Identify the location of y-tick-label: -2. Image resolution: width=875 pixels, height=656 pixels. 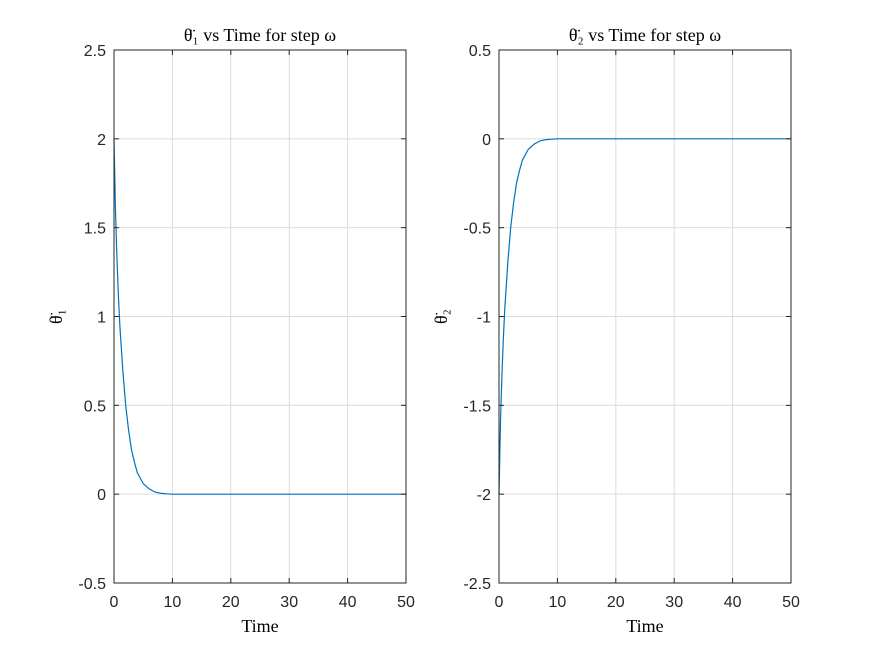
(484, 495).